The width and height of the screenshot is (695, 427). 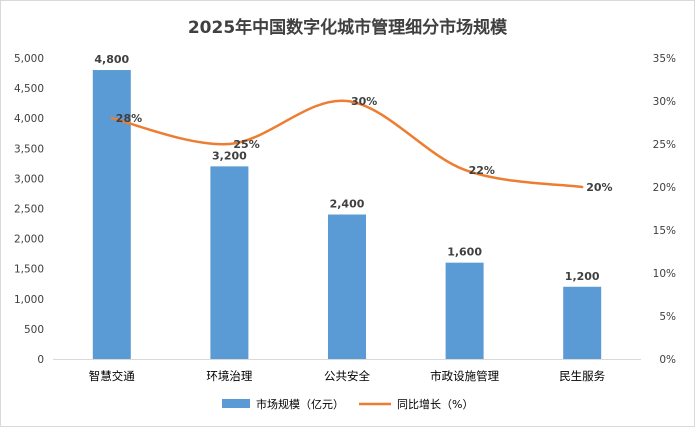 I want to click on legend-label-line: 同比增长（%）, so click(x=435, y=404).